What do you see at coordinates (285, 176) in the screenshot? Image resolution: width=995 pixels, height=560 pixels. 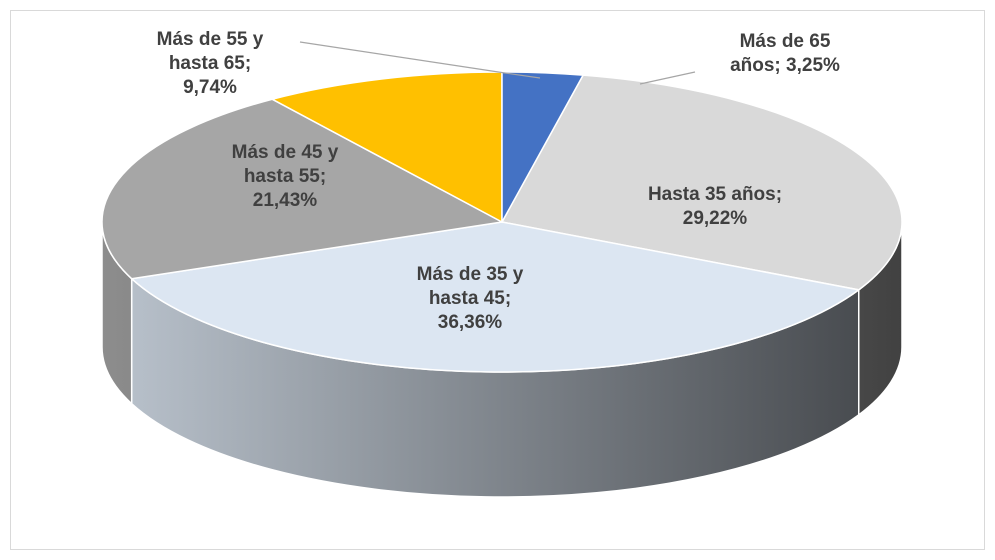 I see `data-label: Más de 45 y hasta 55; 21,43%` at bounding box center [285, 176].